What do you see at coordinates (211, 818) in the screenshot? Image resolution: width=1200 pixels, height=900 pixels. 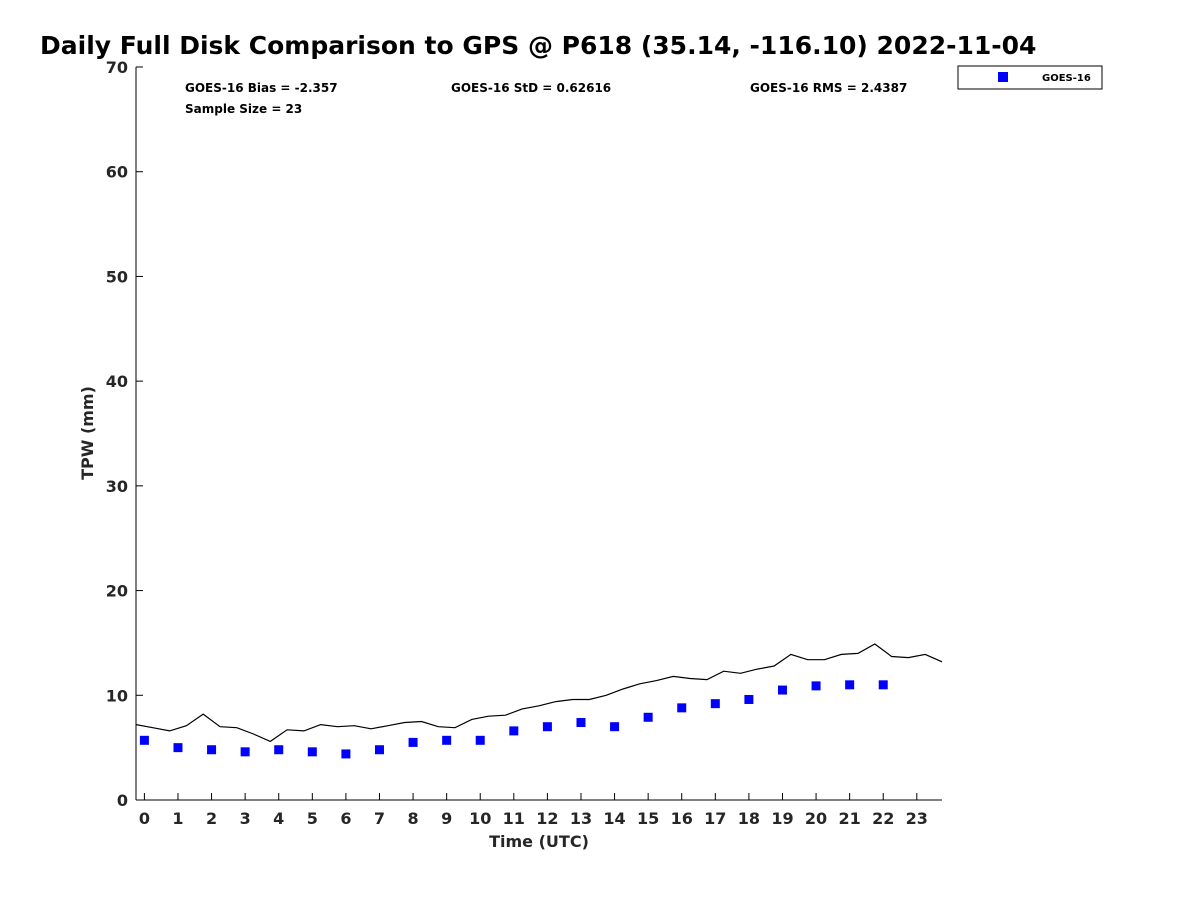 I see `x-tick-label: 2` at bounding box center [211, 818].